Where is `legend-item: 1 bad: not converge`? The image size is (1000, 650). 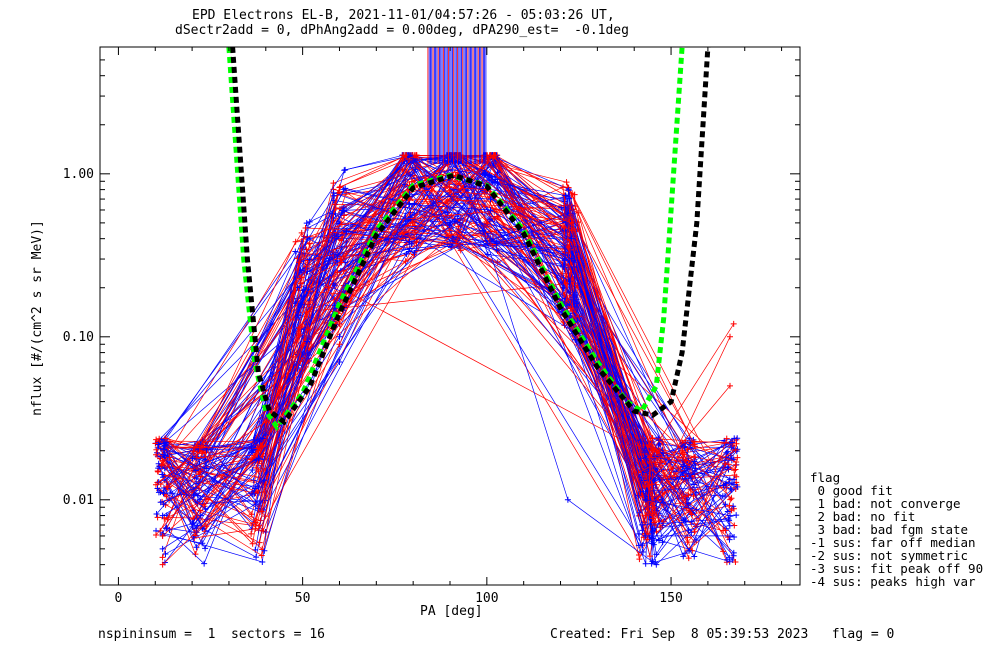
legend-item: 1 bad: not converge is located at coordinates (885, 503).